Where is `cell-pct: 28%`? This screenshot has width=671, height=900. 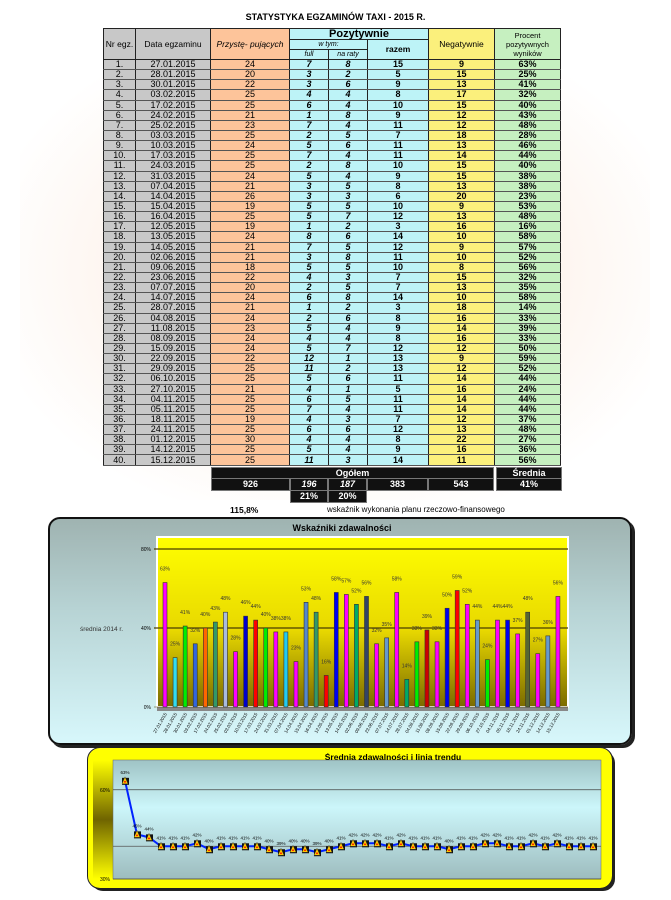
cell-pct: 28% is located at coordinates (527, 135).